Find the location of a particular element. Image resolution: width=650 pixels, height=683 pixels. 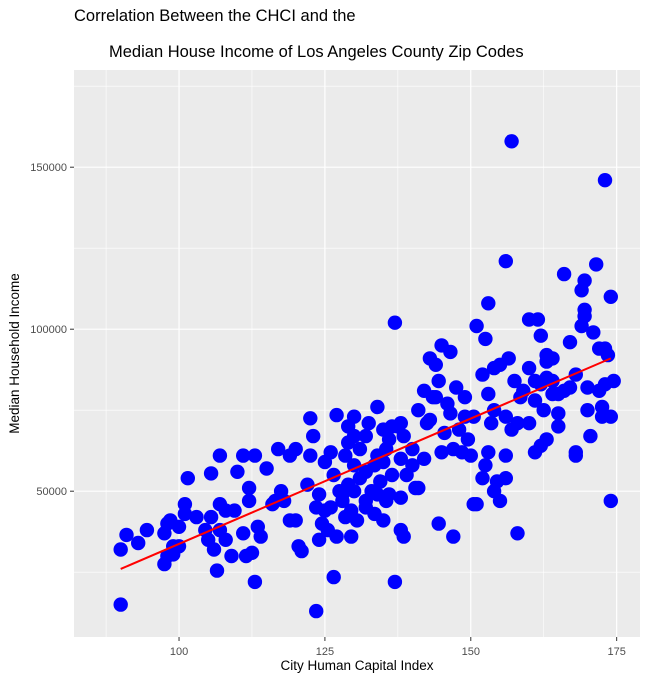

y-tick-label: 150000 is located at coordinates (48, 168).